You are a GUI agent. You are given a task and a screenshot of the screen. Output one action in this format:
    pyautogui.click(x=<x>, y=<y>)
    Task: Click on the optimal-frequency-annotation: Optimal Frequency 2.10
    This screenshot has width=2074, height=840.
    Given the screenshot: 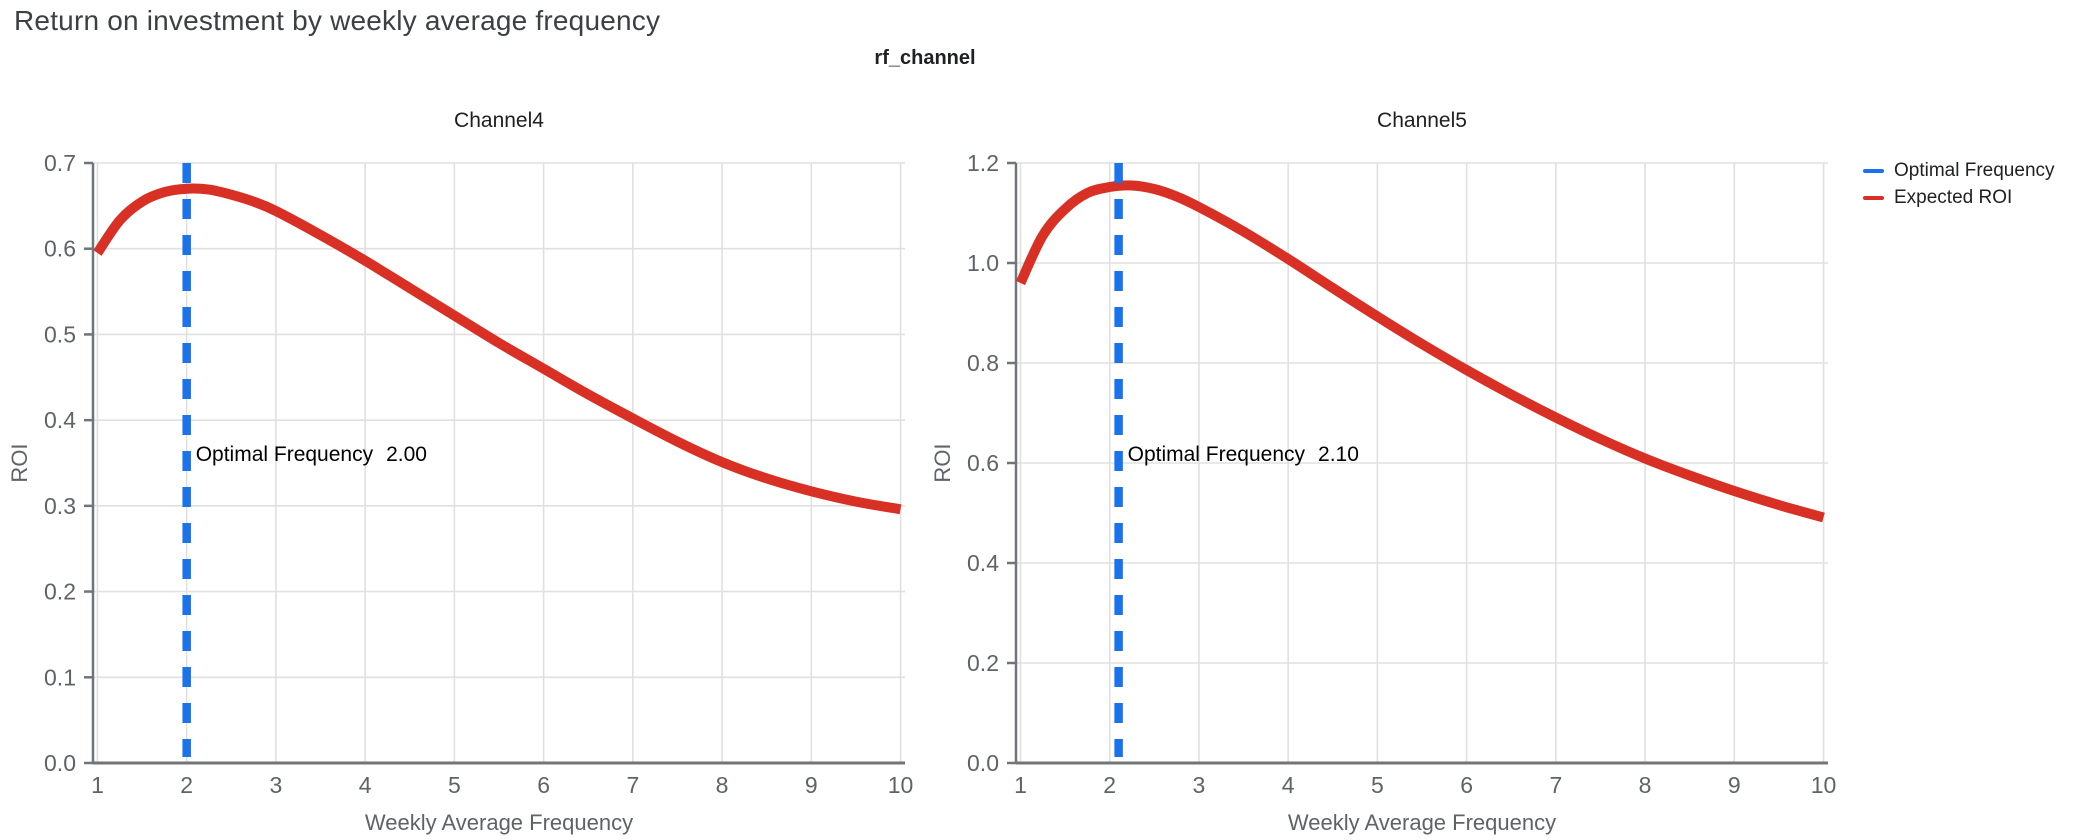 What is the action you would take?
    pyautogui.click(x=1243, y=454)
    